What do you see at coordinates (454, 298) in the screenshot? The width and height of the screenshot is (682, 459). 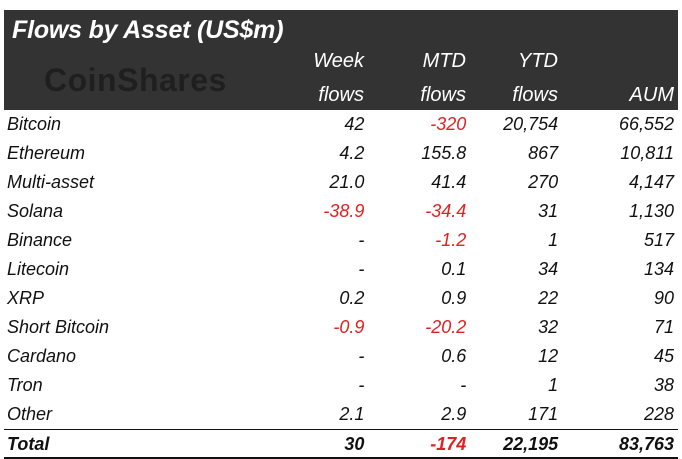 I see `mtd-value: 0.9` at bounding box center [454, 298].